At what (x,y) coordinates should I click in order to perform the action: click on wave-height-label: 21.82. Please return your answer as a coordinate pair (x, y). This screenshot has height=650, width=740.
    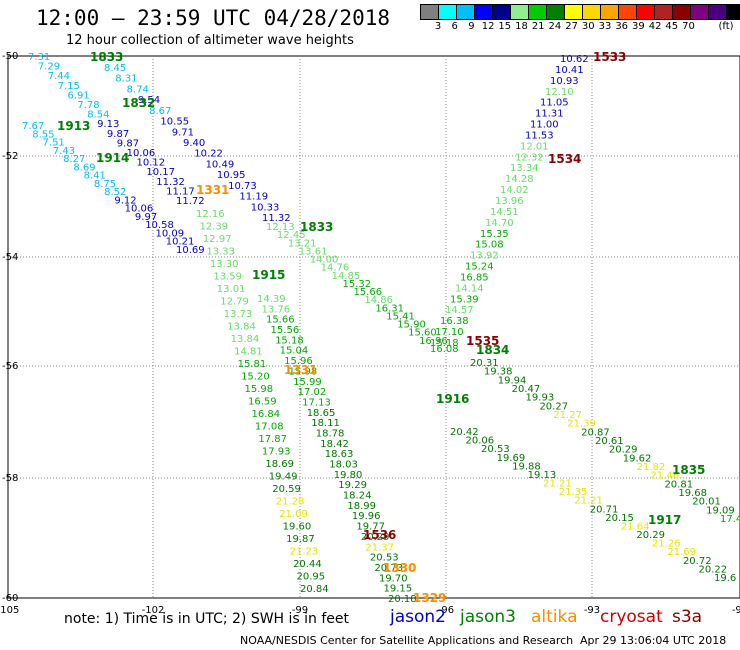
    Looking at the image, I should click on (651, 467).